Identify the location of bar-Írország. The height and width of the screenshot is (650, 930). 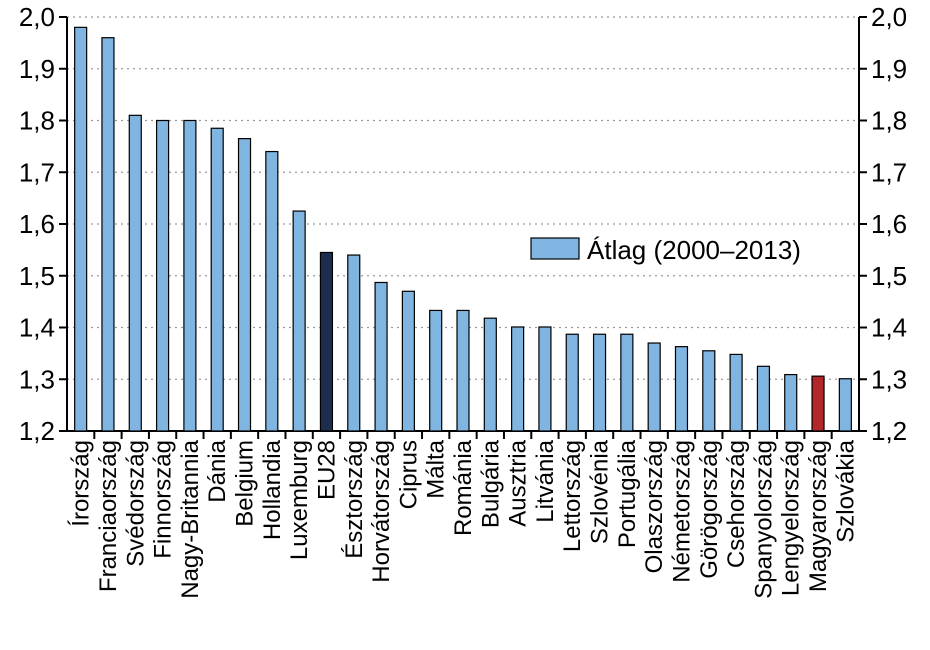
(81, 229).